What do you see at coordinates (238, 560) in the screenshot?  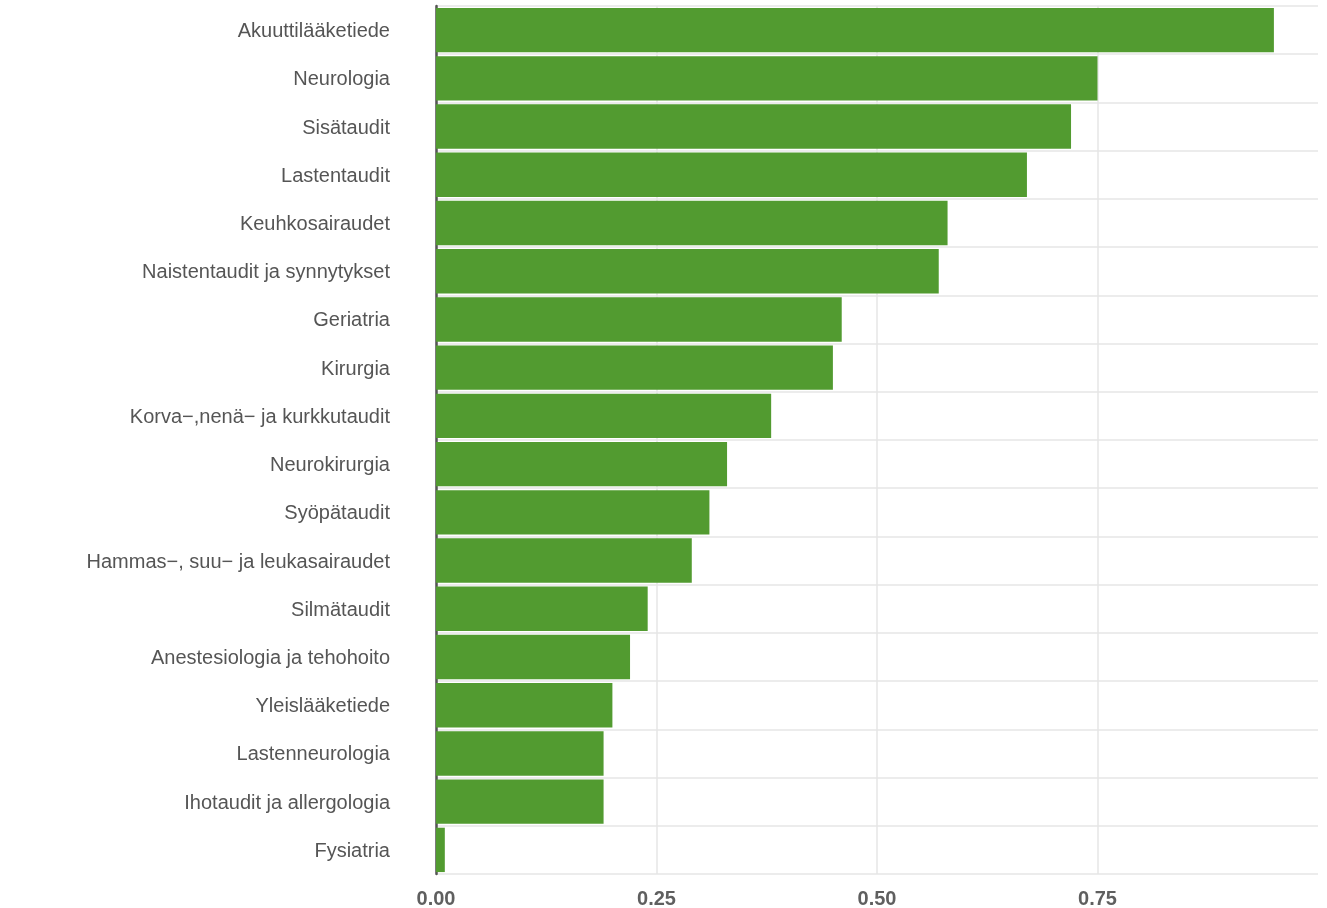 I see `y-tick-label: Hammas−, suu− ja leukasairaudet` at bounding box center [238, 560].